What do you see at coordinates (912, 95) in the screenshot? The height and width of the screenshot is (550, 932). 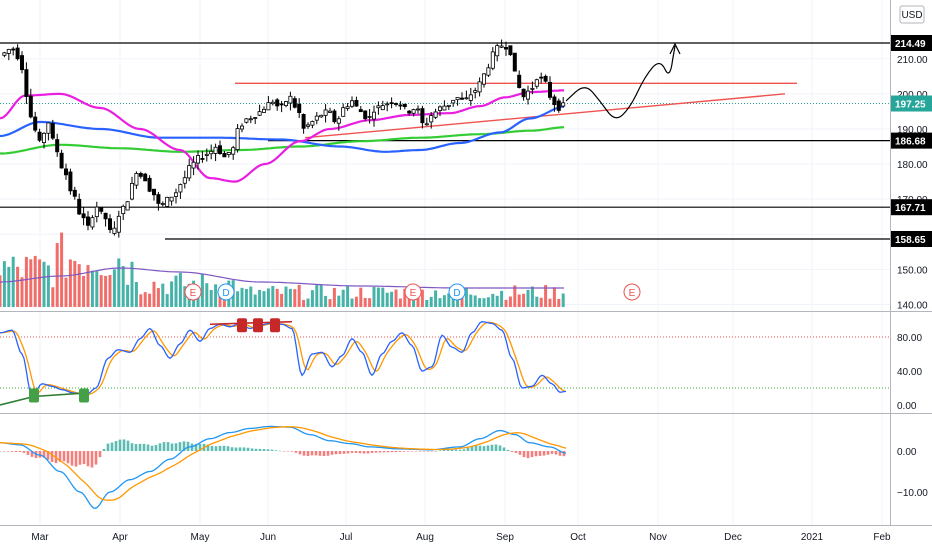 I see `price-tick-label: 200.00` at bounding box center [912, 95].